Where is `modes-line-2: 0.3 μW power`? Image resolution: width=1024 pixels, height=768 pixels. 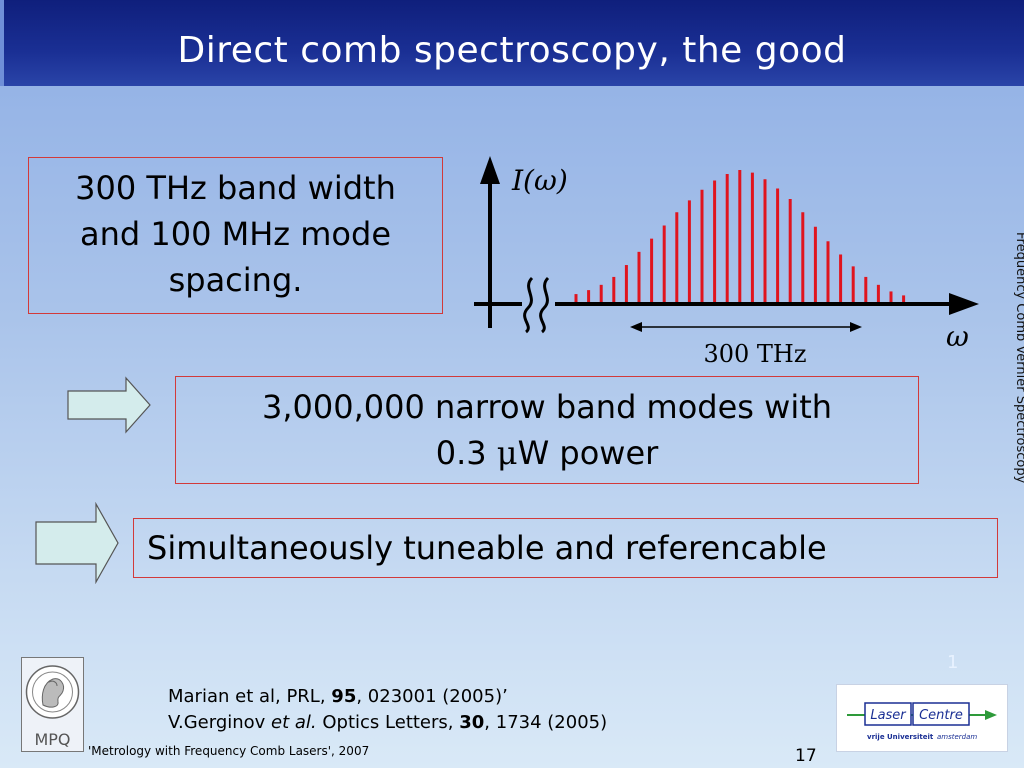
modes-line-2: 0.3 μW power is located at coordinates (547, 453).